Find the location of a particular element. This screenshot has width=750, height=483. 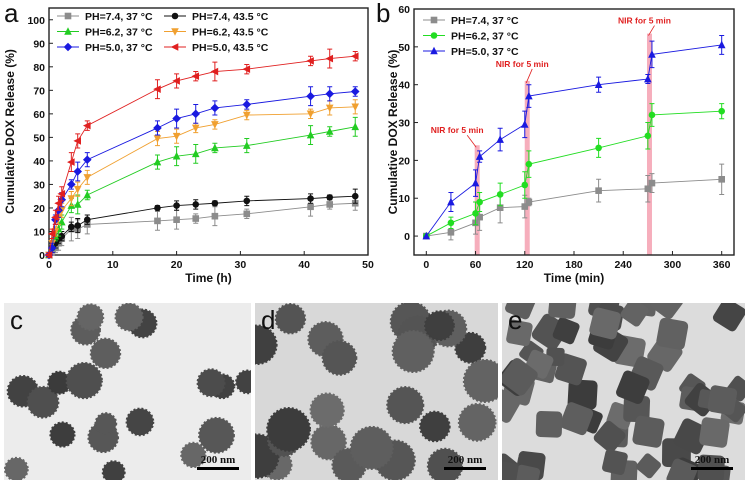

tem-particles-d is located at coordinates (376, 391).